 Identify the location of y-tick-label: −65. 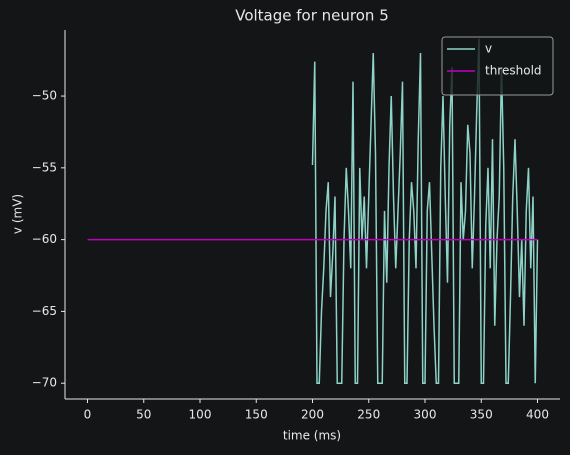
(44, 311).